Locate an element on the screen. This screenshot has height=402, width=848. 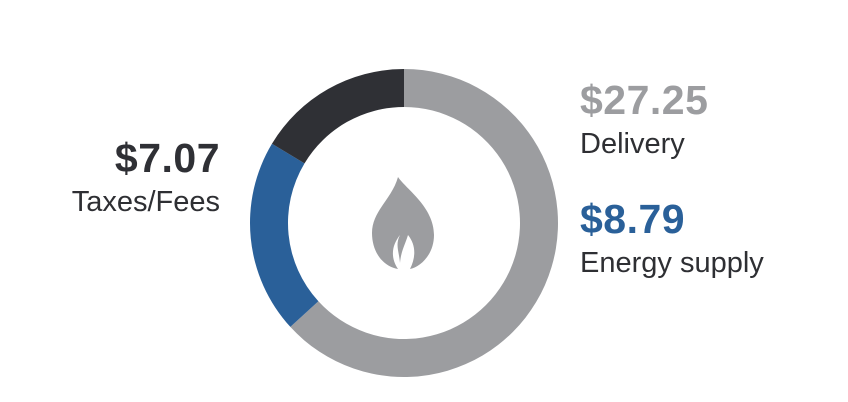
value-energy-supply: $8.79 is located at coordinates (633, 219).